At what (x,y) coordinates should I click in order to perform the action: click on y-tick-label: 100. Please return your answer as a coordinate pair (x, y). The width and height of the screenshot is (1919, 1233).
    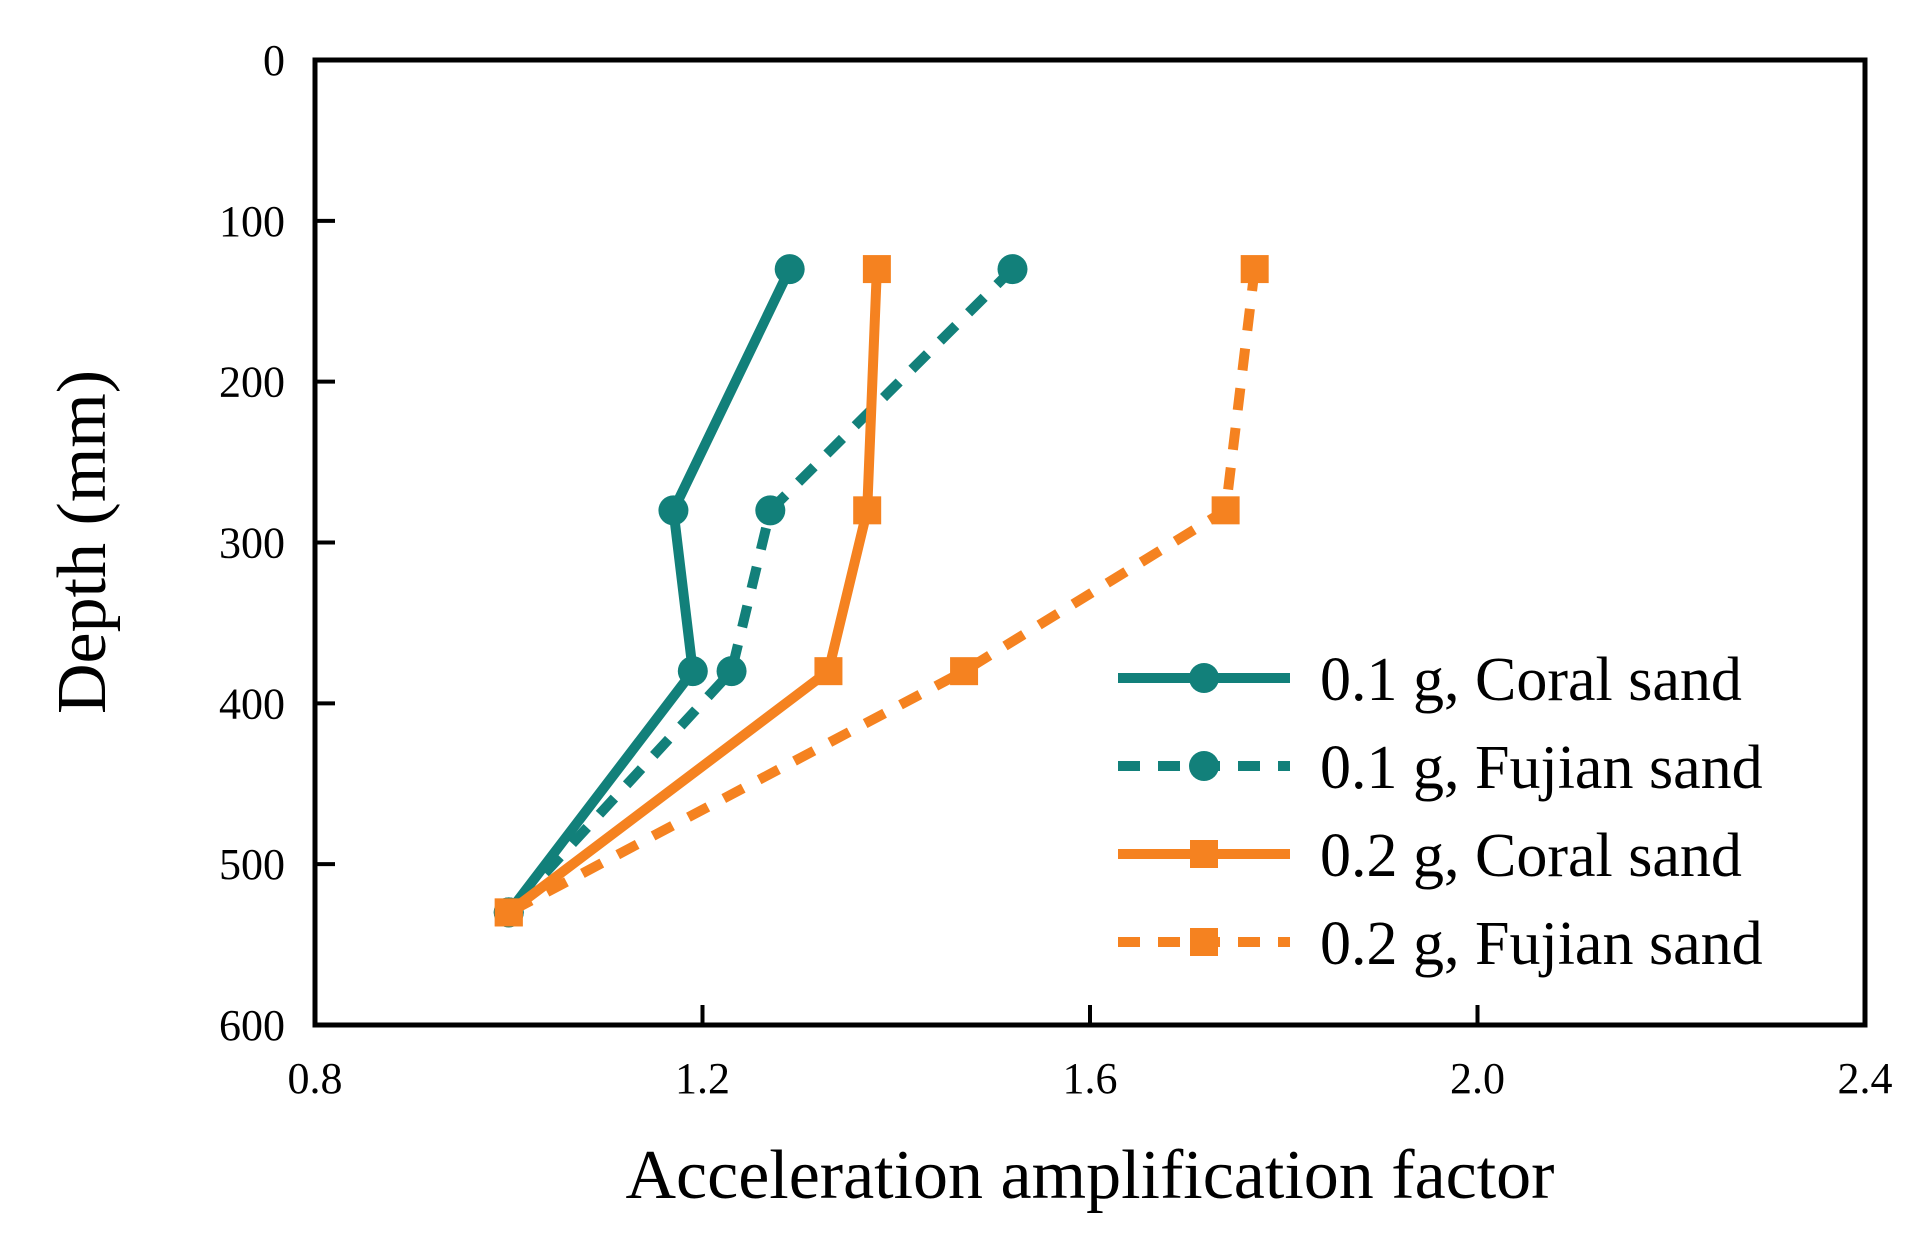
    Looking at the image, I should click on (252, 221).